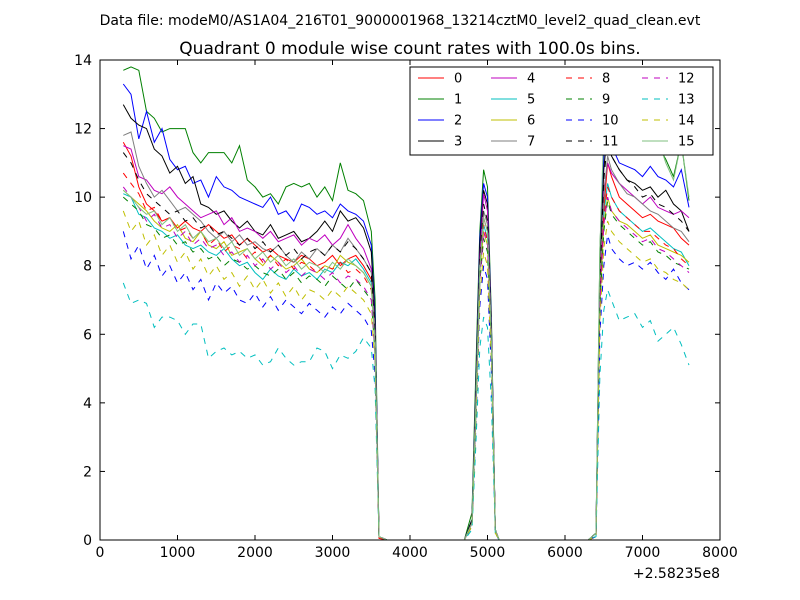  What do you see at coordinates (610, 121) in the screenshot?
I see `legend-label-10: 10` at bounding box center [610, 121].